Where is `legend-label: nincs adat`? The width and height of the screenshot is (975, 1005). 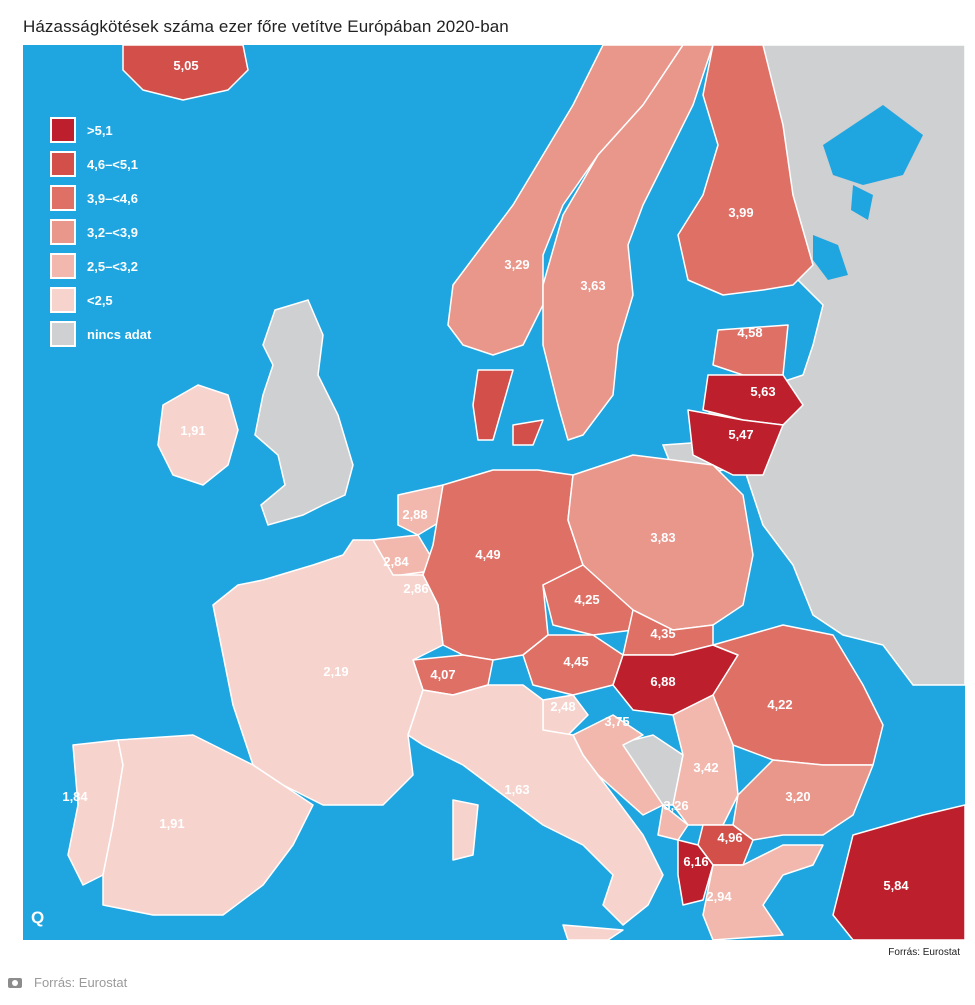 legend-label: nincs adat is located at coordinates (119, 334).